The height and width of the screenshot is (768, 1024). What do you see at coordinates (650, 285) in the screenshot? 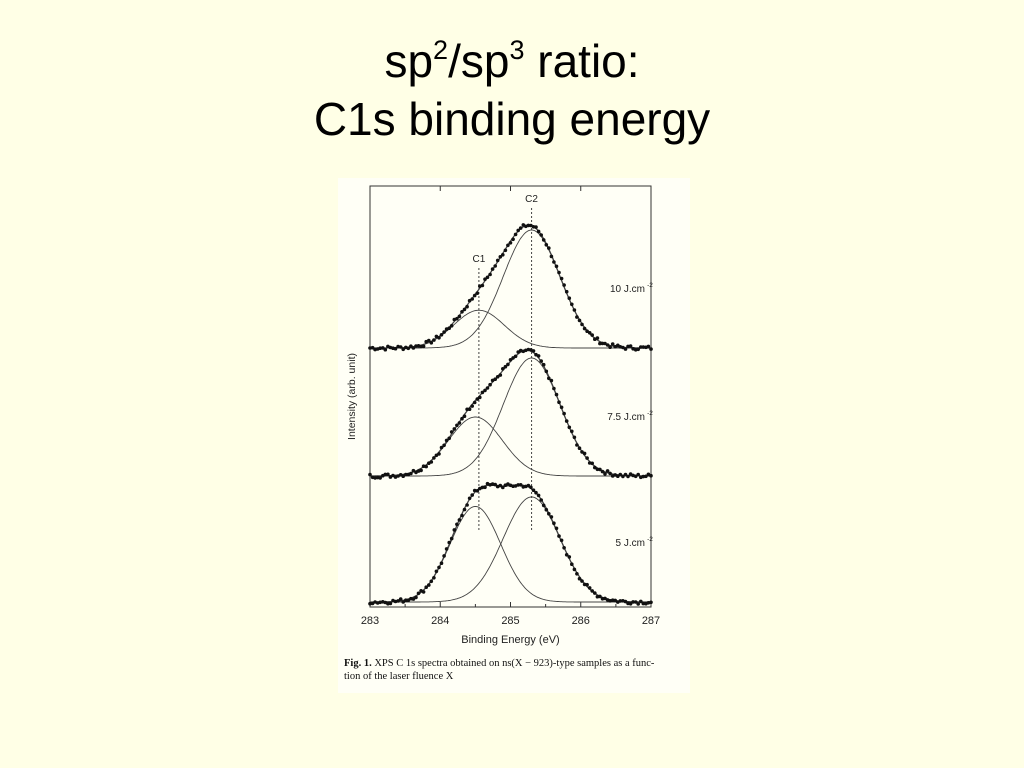
I see `panel-label-sup: -2` at bounding box center [650, 285].